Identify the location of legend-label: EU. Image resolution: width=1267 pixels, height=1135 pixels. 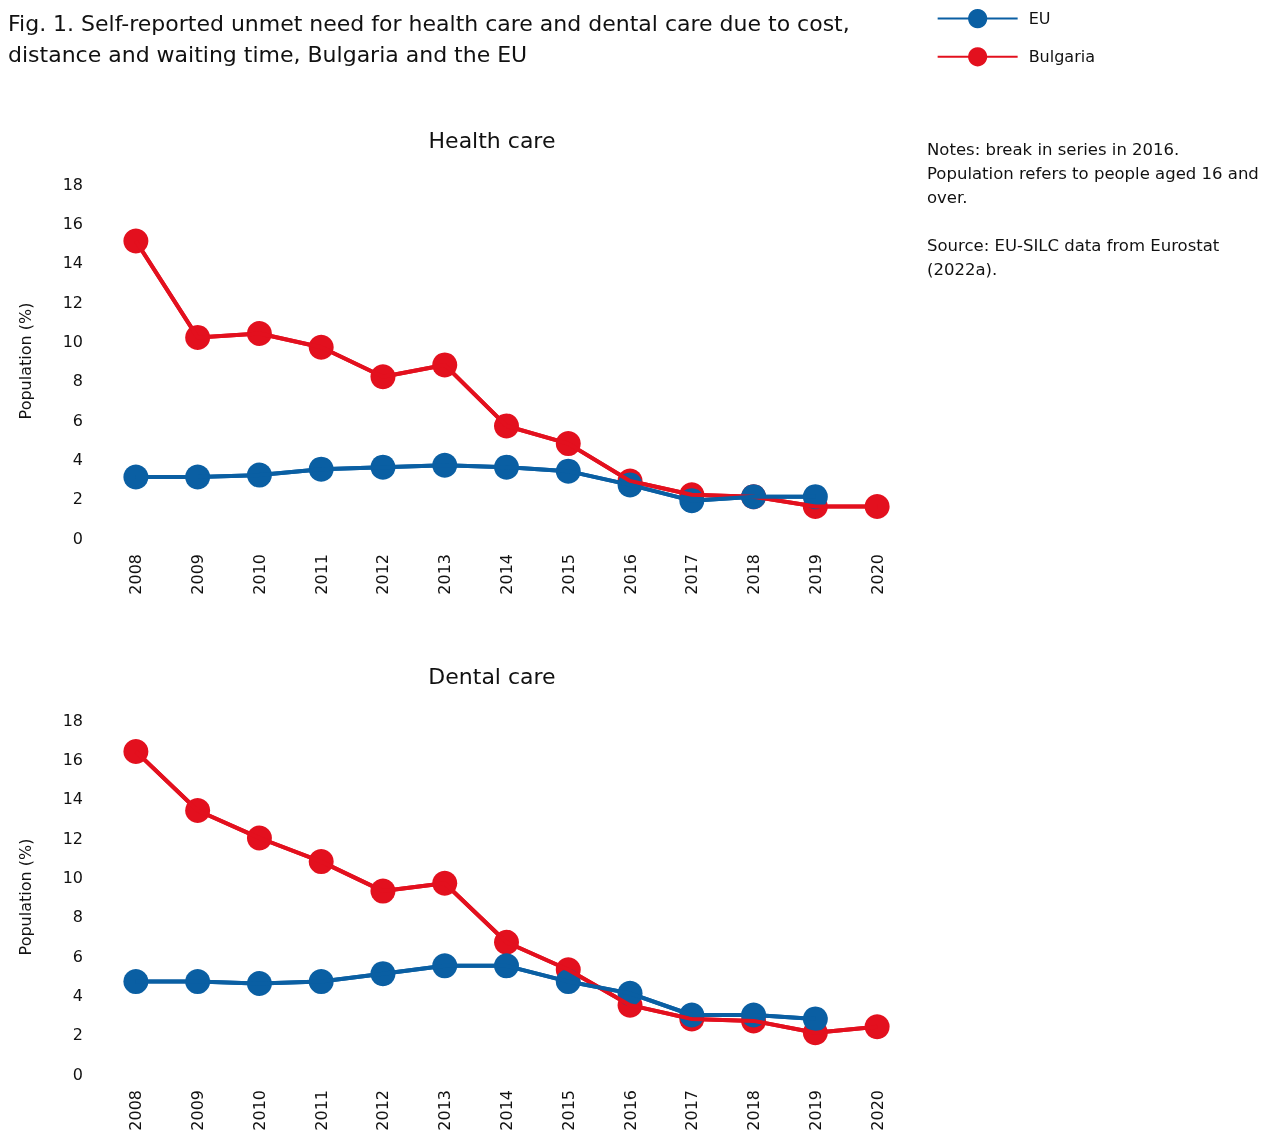
(1039, 19).